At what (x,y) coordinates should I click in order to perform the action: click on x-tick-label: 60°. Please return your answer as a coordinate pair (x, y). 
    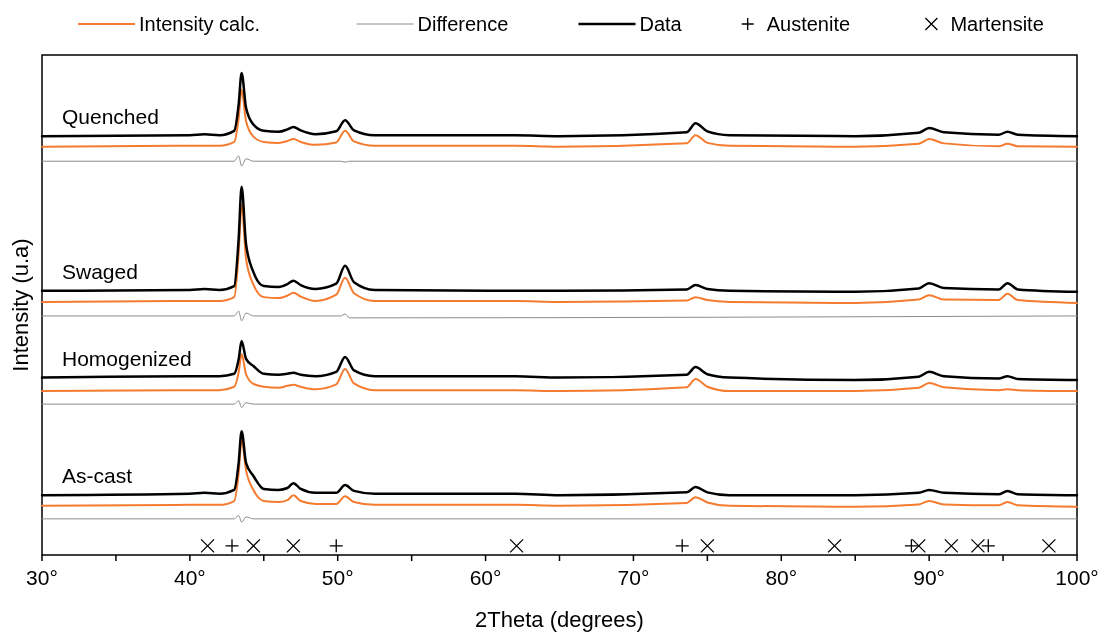
    Looking at the image, I should click on (485, 577).